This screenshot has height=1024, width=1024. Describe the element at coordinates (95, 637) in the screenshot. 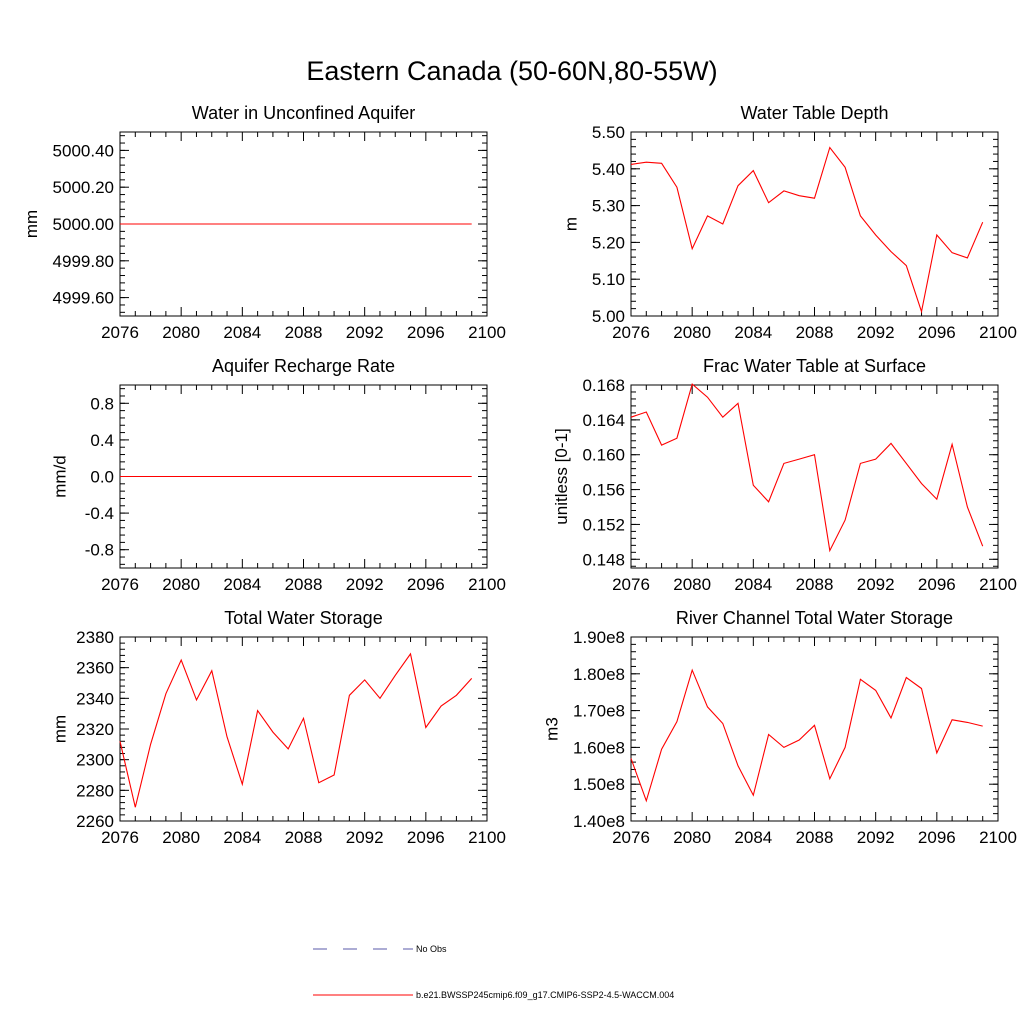

I see `y-tick-label: 2380` at that location.